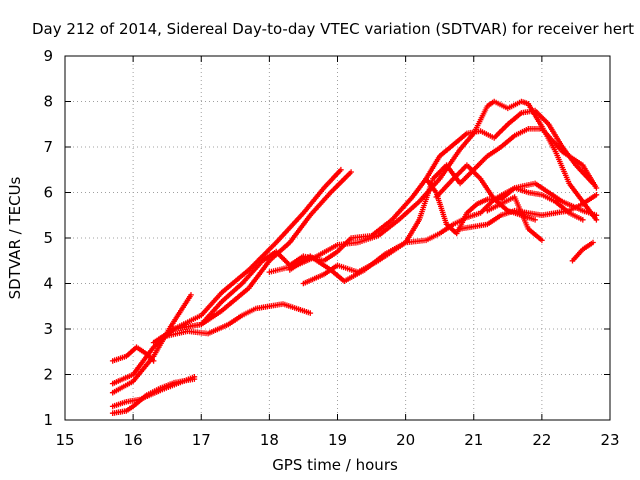  I want to click on y-tick-label: 1, so click(48, 420).